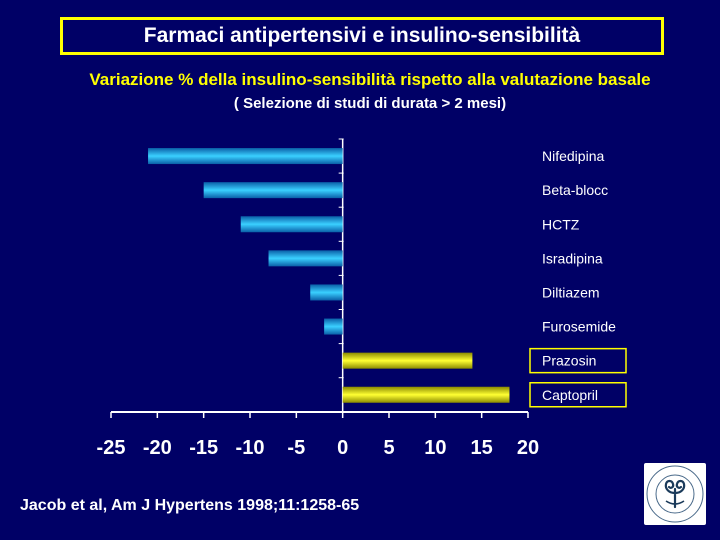  What do you see at coordinates (333, 326) in the screenshot?
I see `bar-furosemide` at bounding box center [333, 326].